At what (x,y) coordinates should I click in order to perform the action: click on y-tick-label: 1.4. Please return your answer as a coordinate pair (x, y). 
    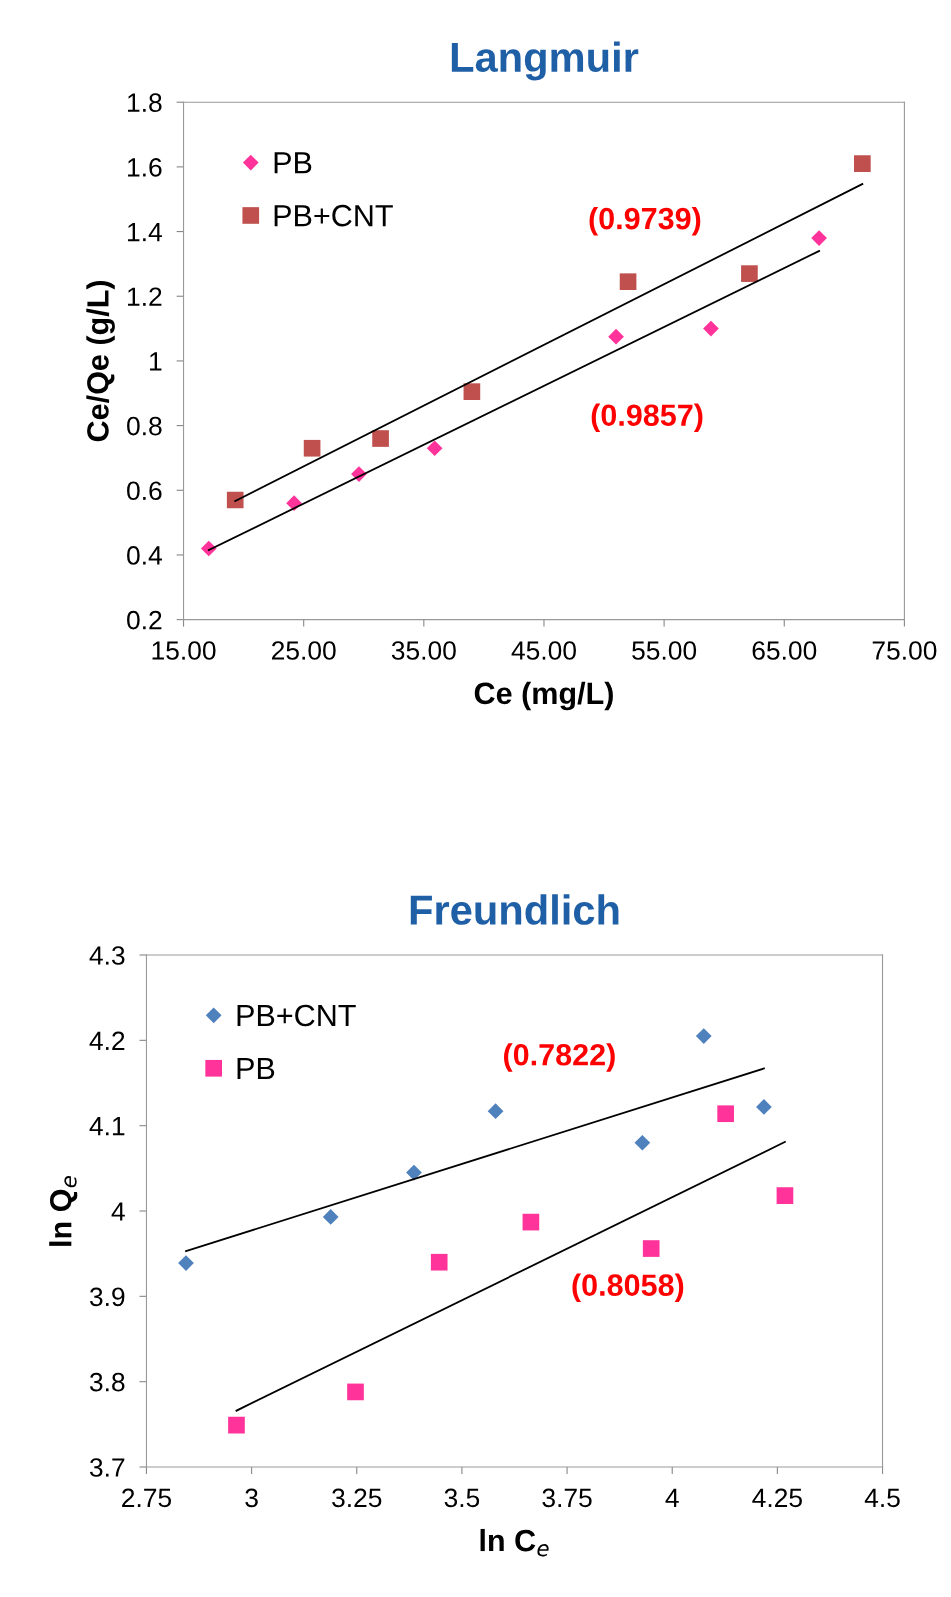
    Looking at the image, I should click on (145, 232).